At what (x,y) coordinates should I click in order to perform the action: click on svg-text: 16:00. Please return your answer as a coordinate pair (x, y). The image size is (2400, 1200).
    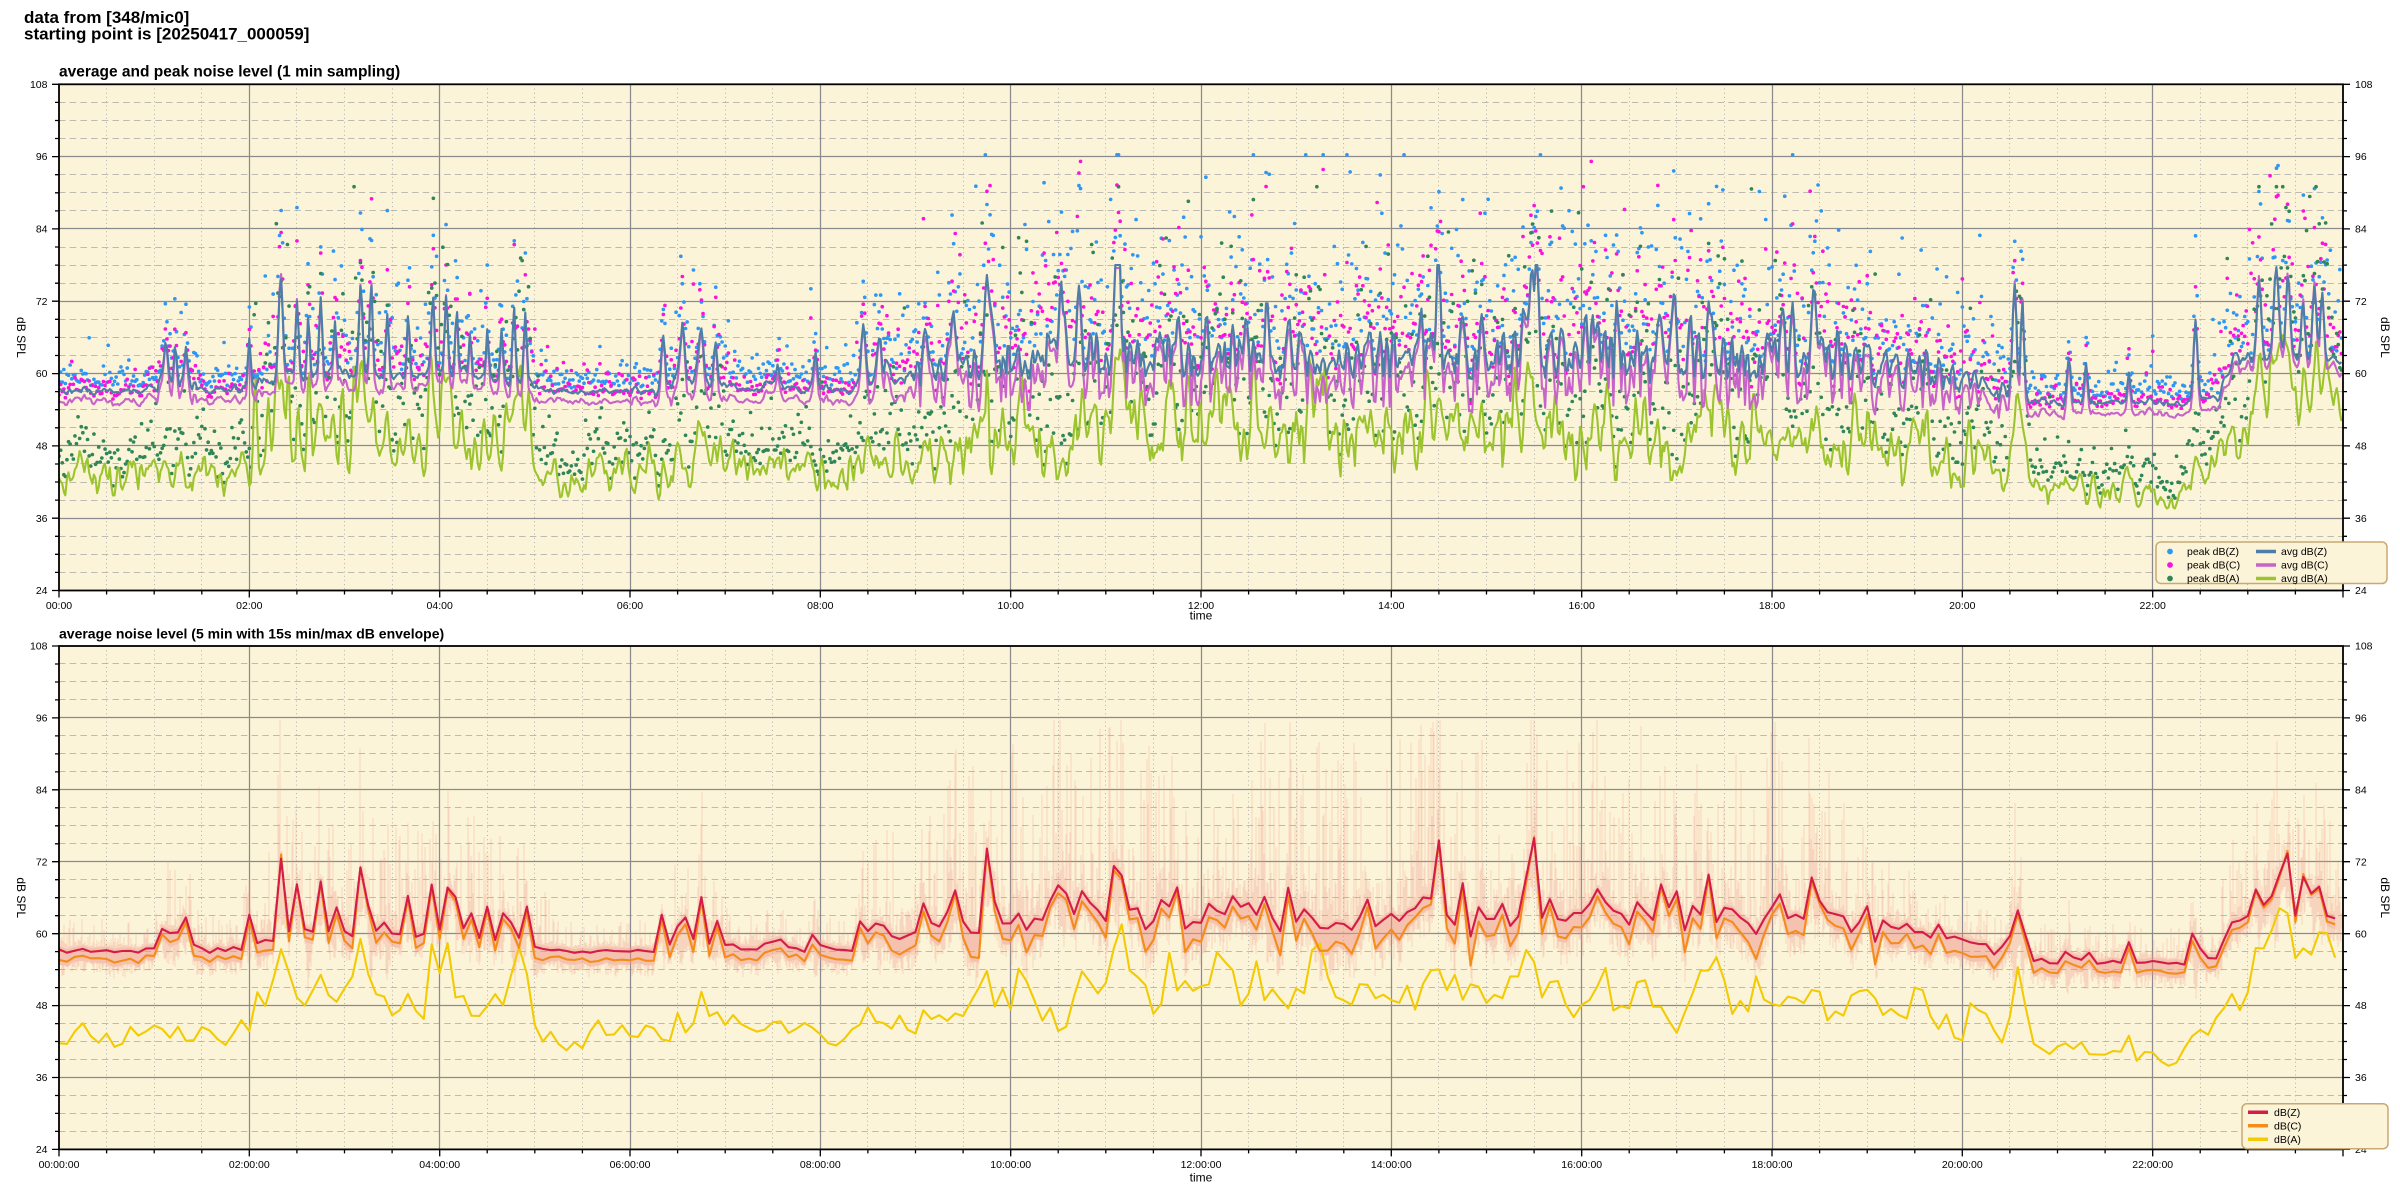
    Looking at the image, I should click on (1582, 606).